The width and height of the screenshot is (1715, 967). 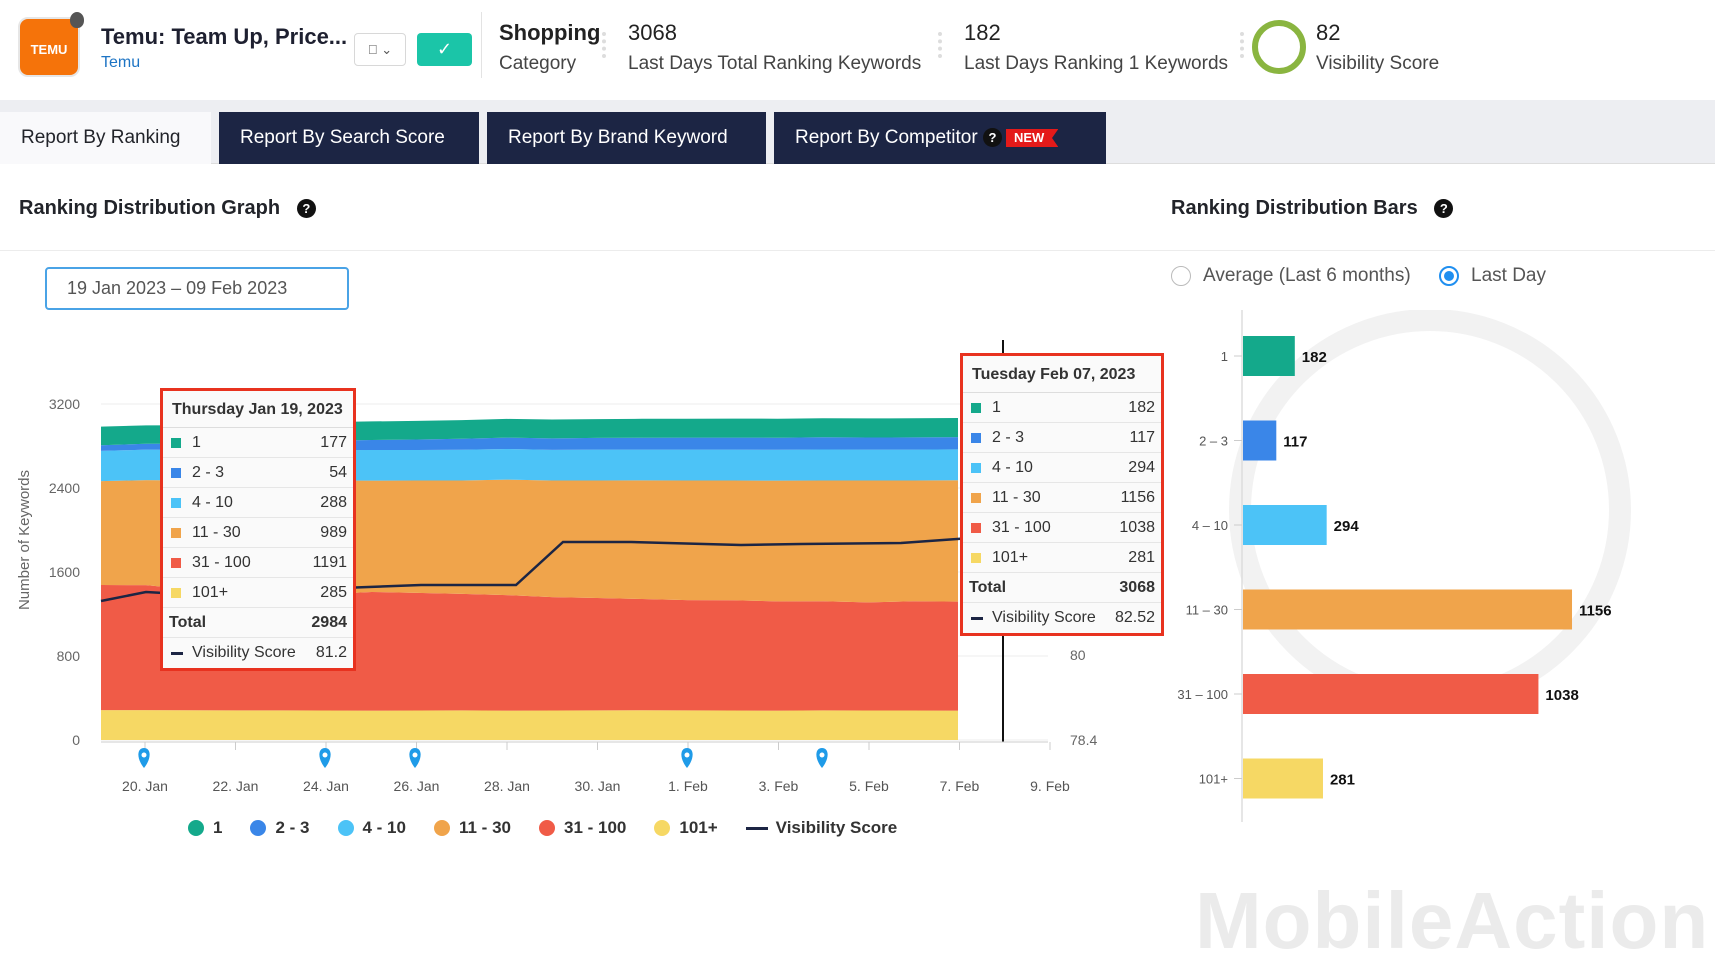 I want to click on bar-value-label: 294, so click(x=1347, y=526).